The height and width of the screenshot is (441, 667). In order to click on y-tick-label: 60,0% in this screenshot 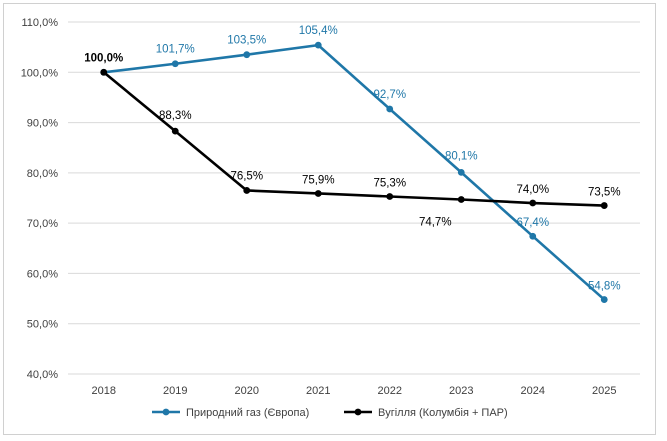, I will do `click(42, 274)`.